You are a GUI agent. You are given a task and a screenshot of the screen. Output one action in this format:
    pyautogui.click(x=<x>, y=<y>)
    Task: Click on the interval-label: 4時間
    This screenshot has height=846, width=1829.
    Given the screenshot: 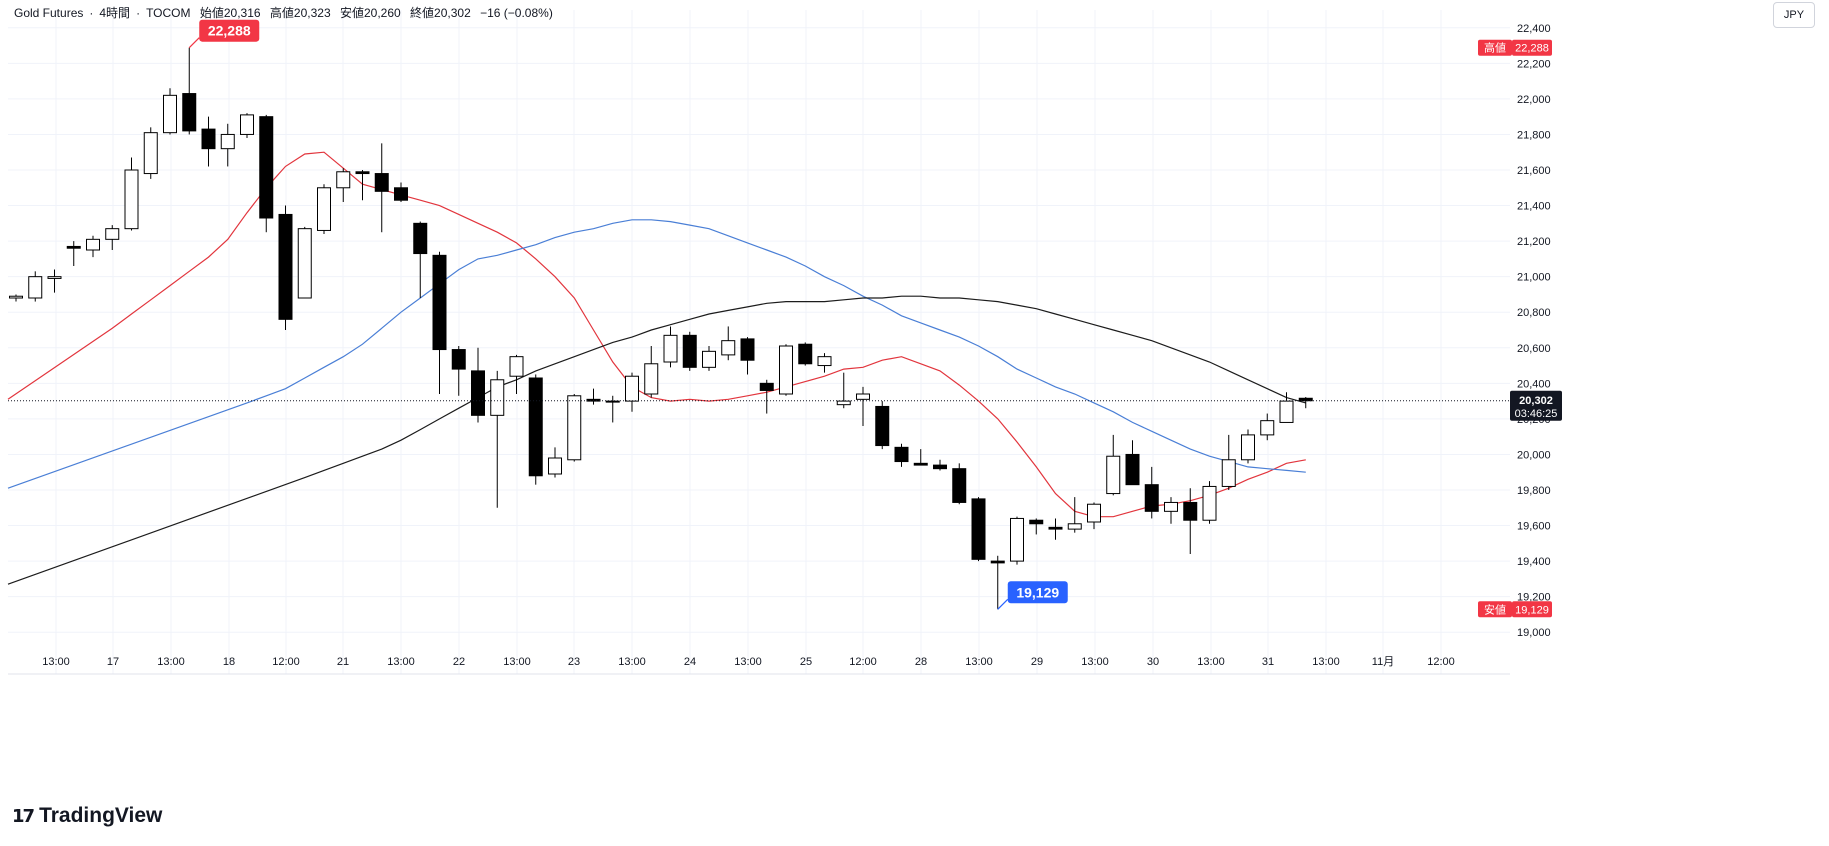 What is the action you would take?
    pyautogui.click(x=115, y=13)
    